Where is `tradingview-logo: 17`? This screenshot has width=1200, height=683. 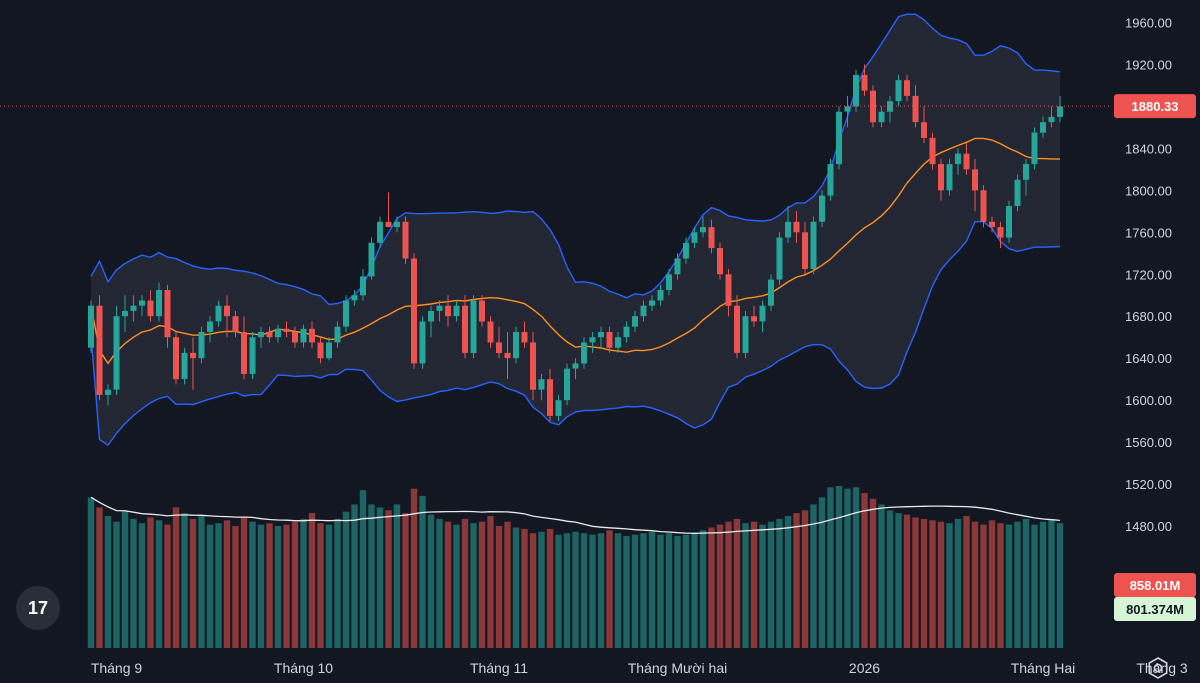
tradingview-logo: 17 is located at coordinates (38, 608).